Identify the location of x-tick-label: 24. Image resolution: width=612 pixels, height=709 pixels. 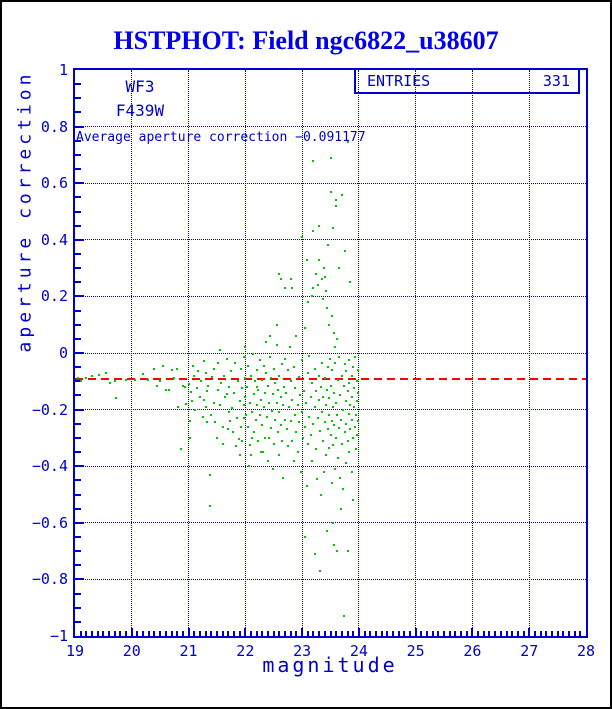
(358, 651).